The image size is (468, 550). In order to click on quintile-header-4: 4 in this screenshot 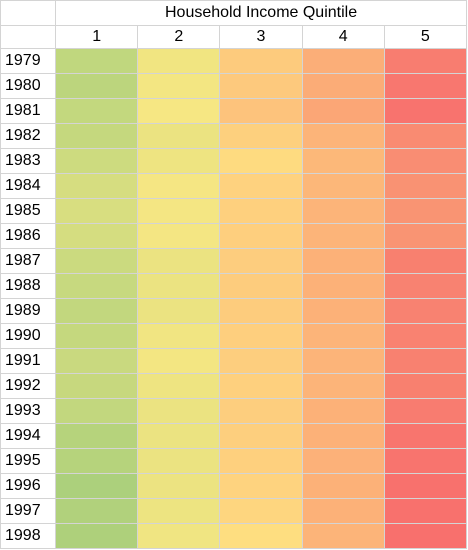, I will do `click(343, 37)`.